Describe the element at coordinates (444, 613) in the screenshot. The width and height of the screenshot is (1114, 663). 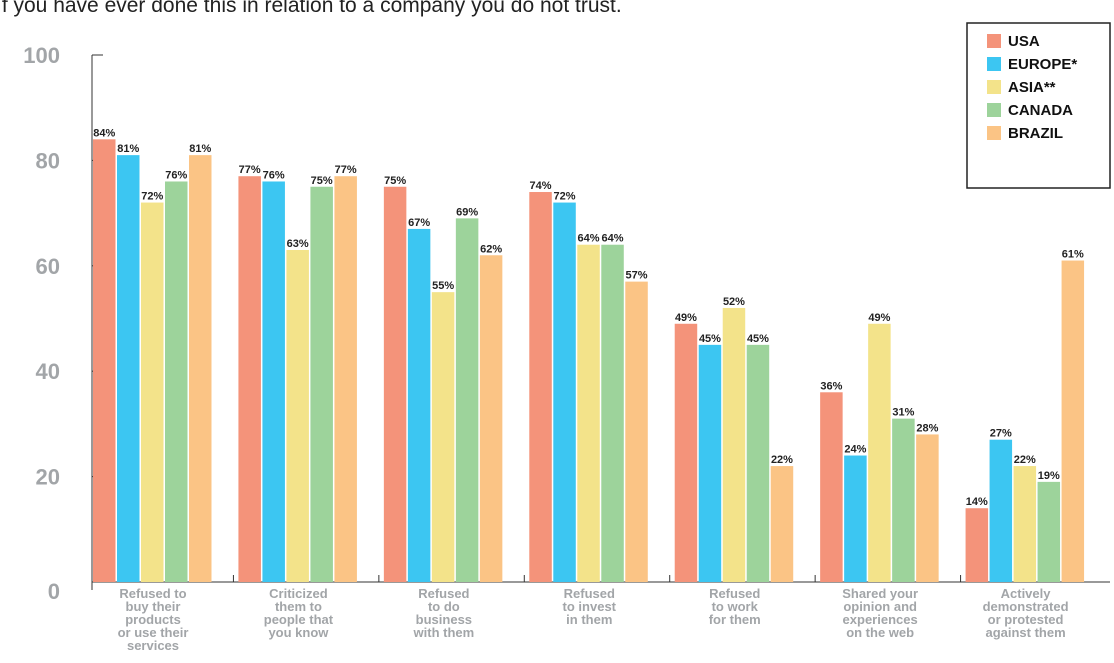
I see `category-label: Refused to do business with them` at that location.